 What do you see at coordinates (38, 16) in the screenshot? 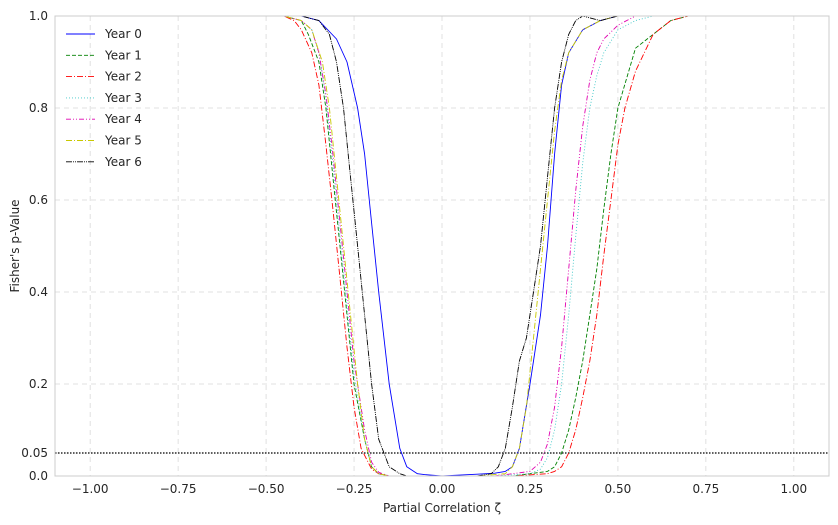
I see `y-tick-label: 1.0` at bounding box center [38, 16].